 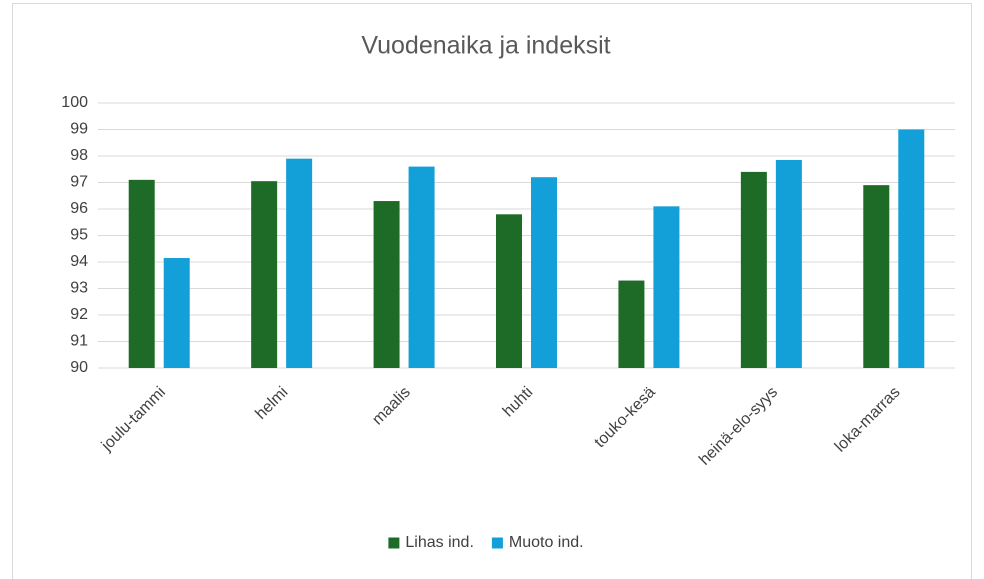 I want to click on chart-title: Vuodenaika ja indeksit, so click(x=485, y=46).